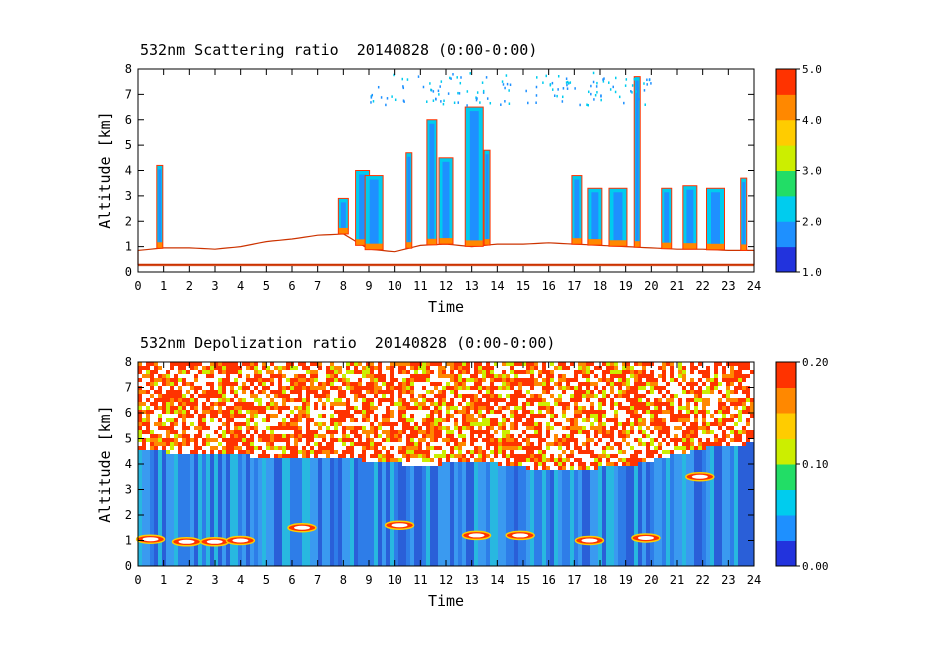 The width and height of the screenshot is (936, 661). I want to click on depol-patch, so click(589, 540).